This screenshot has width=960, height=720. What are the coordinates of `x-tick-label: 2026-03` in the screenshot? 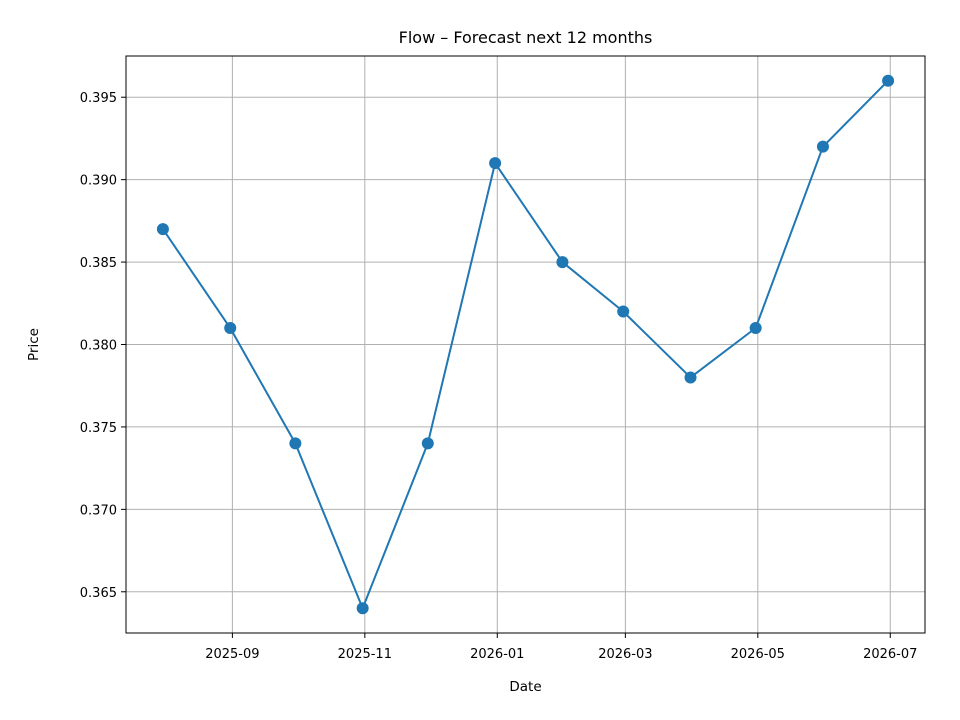 It's located at (625, 654).